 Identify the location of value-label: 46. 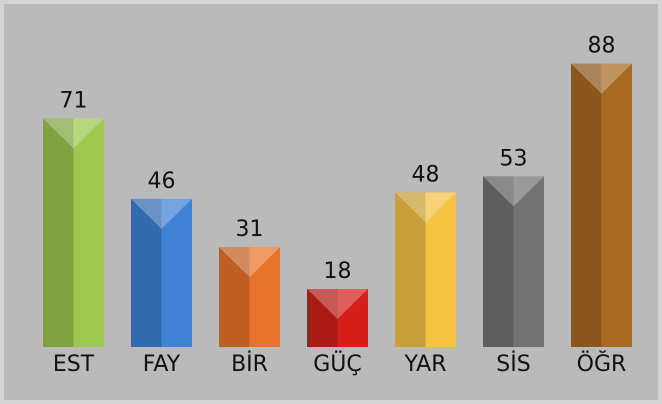
(162, 181).